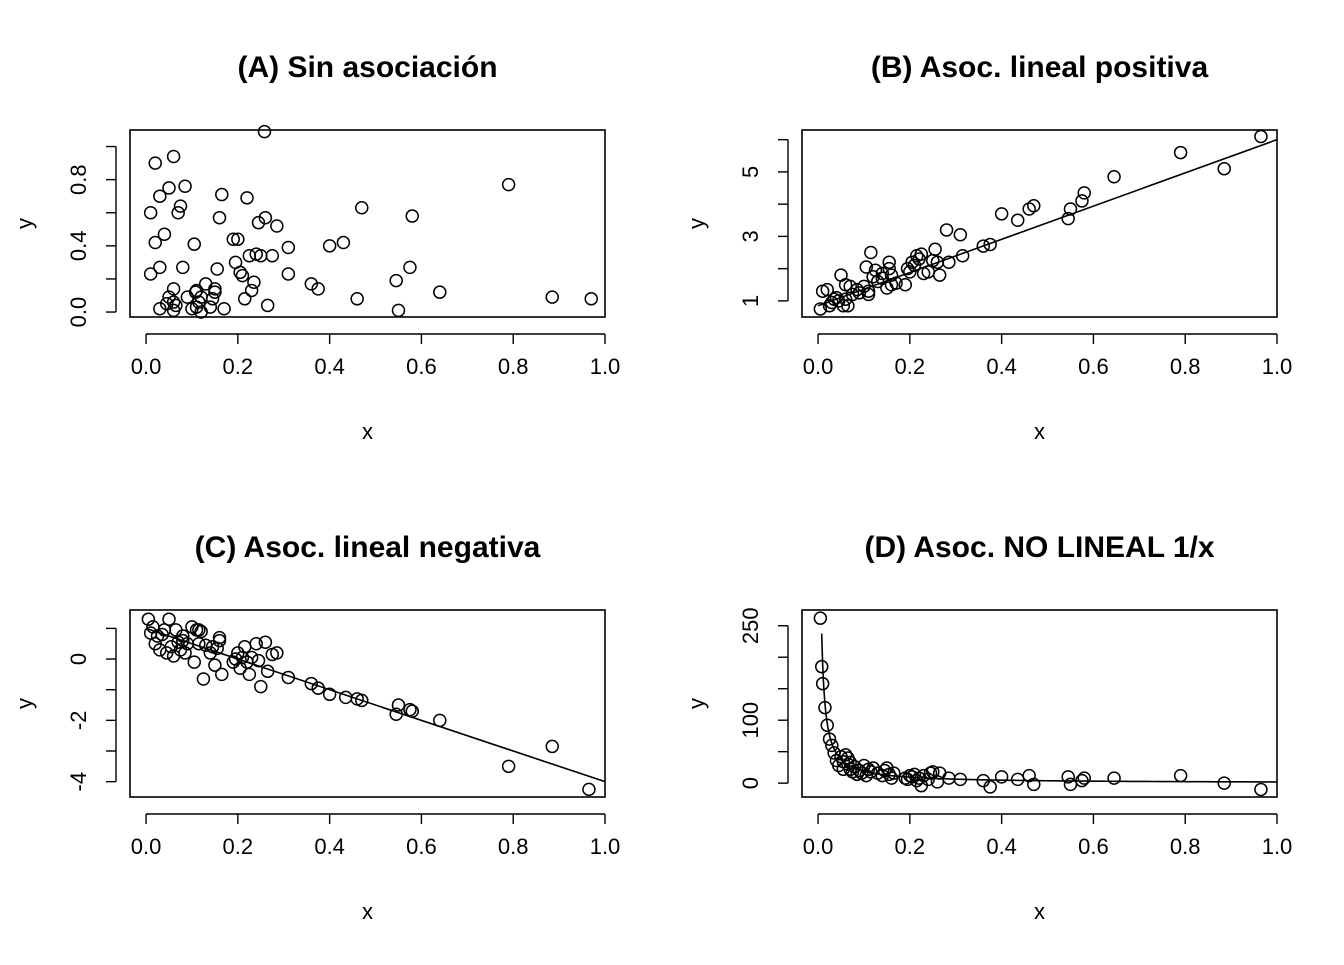 This screenshot has height=965, width=1344. What do you see at coordinates (750, 301) in the screenshot?
I see `y-tick-label: 1` at bounding box center [750, 301].